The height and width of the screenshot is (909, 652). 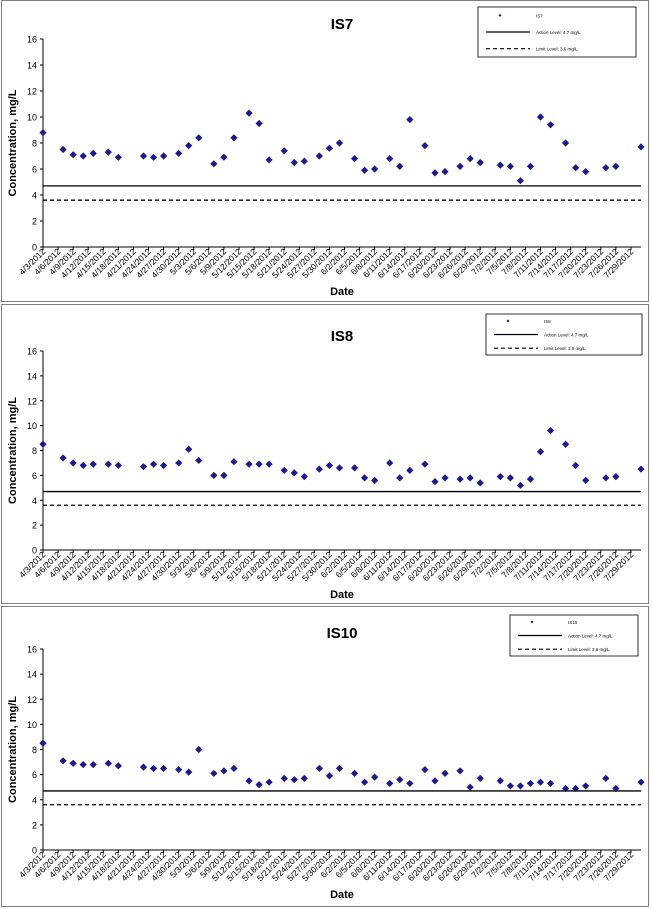 I want to click on y-tick-label: 8, so click(x=34, y=144).